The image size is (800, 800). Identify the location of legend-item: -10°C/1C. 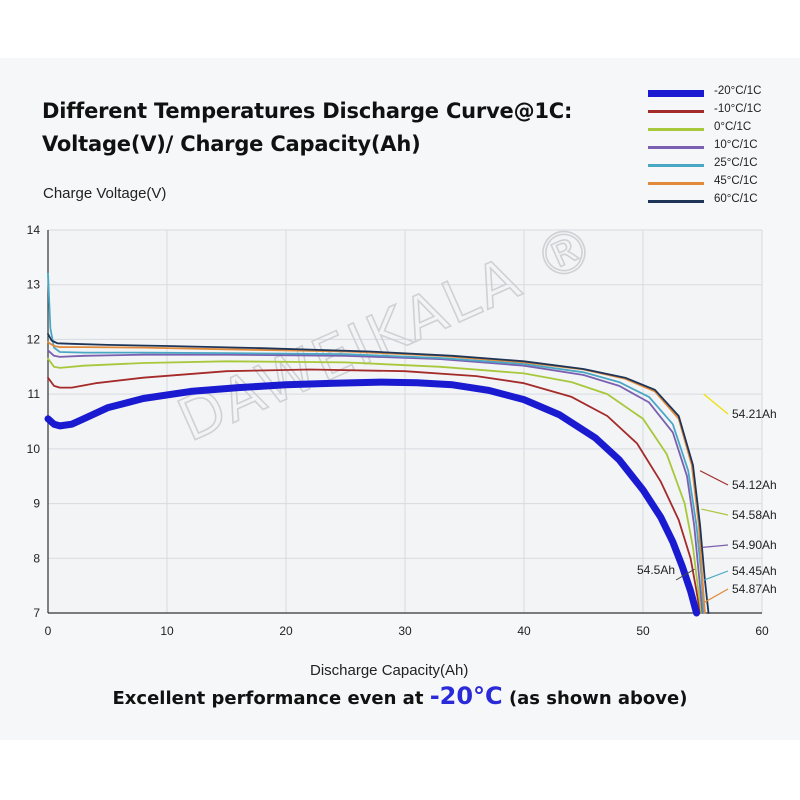
(718, 111).